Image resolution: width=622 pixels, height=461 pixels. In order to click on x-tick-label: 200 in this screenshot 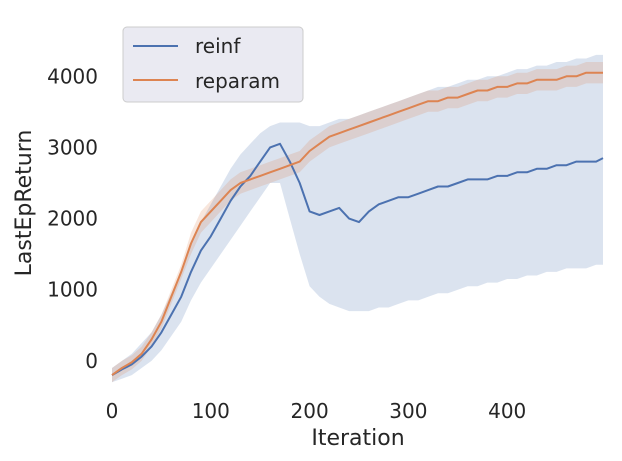, I will do `click(310, 411)`.